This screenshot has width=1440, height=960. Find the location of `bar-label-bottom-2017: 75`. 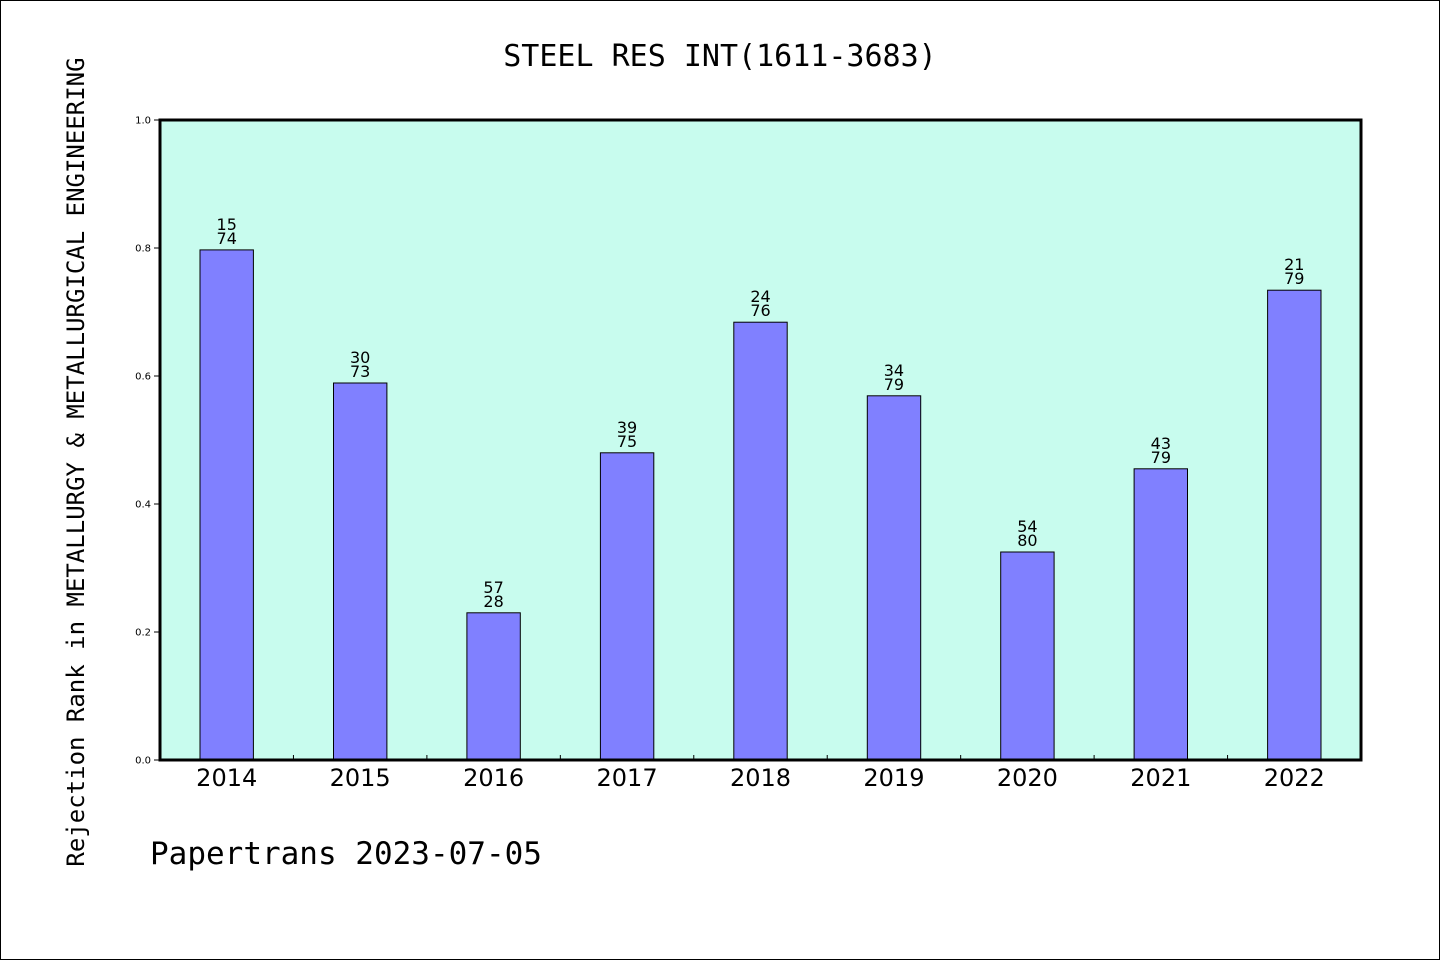

bar-label-bottom-2017: 75 is located at coordinates (627, 441).